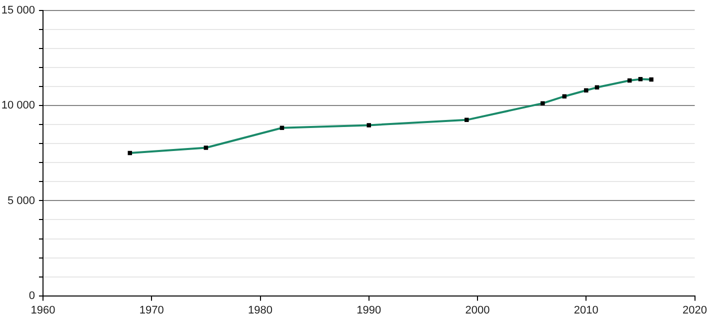 This screenshot has height=320, width=710. I want to click on x-tick-label: 1970, so click(151, 310).